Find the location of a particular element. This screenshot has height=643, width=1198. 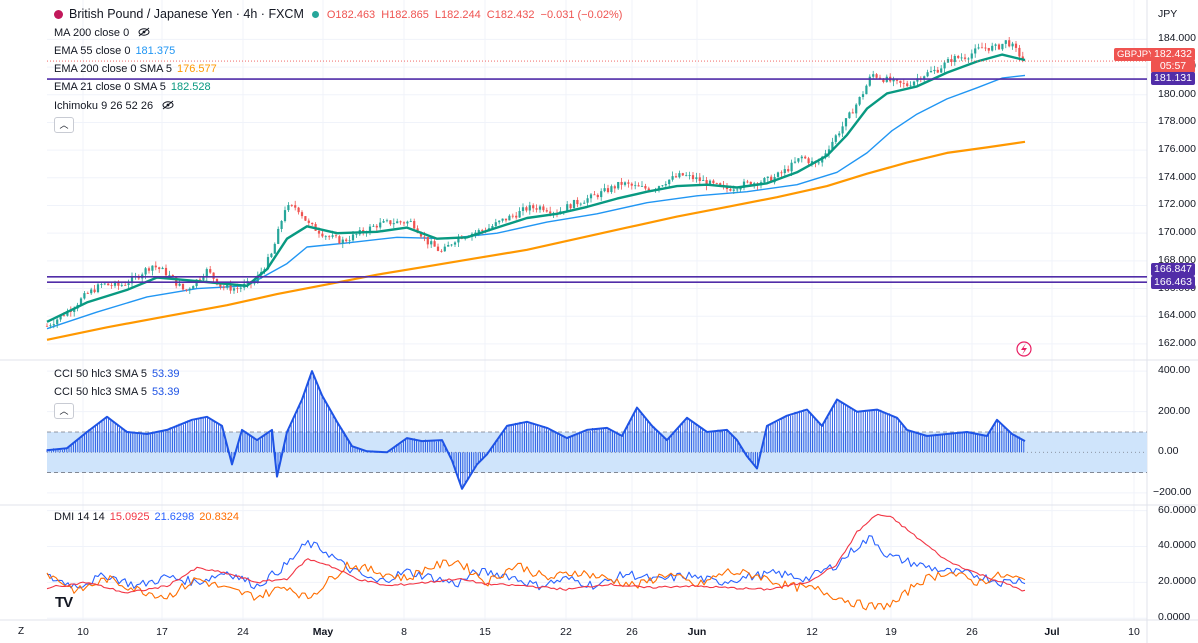

x-tick-label: 26 is located at coordinates (972, 632).